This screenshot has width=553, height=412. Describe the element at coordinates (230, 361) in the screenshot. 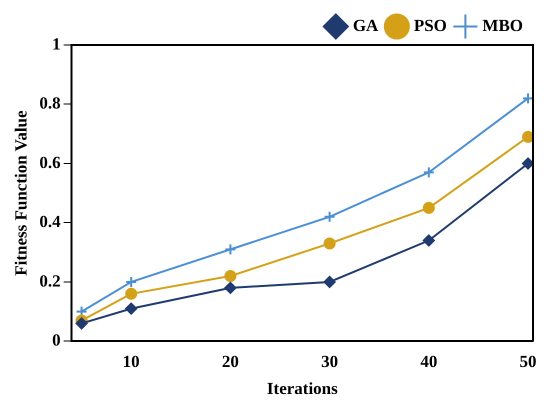

I see `x-tick-label: 20` at that location.